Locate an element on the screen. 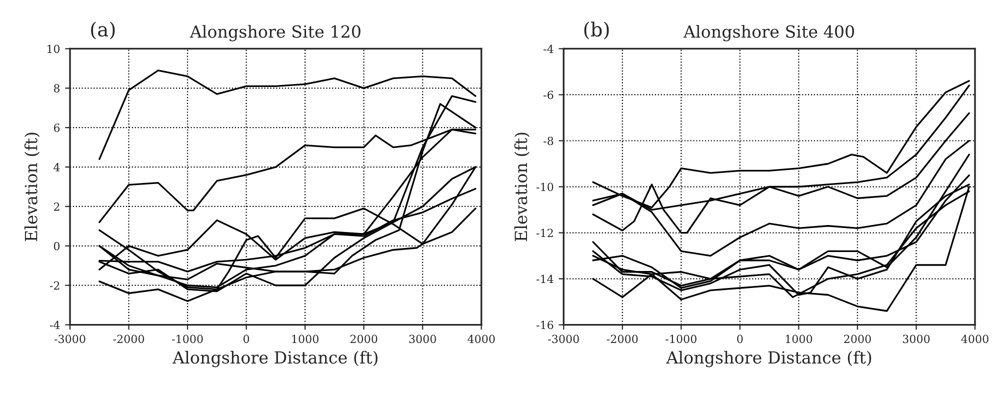 The image size is (1000, 406). y-tick-label: -10 is located at coordinates (545, 187).